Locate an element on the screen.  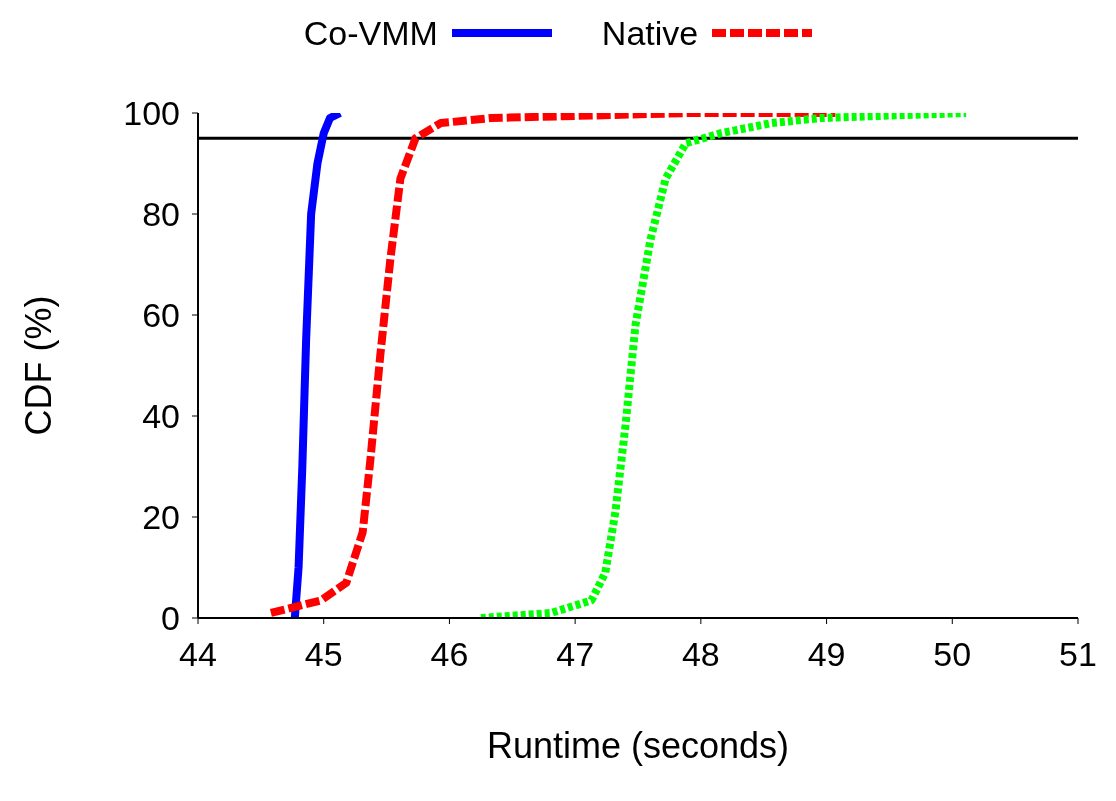
legend-label: Native is located at coordinates (650, 33).